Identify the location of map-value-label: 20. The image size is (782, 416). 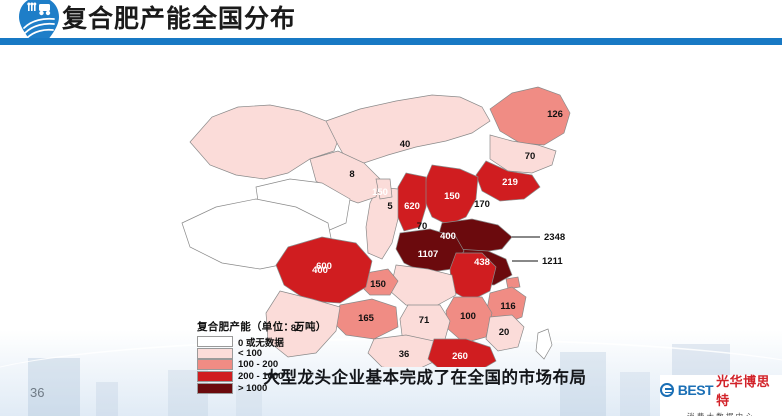
(504, 332).